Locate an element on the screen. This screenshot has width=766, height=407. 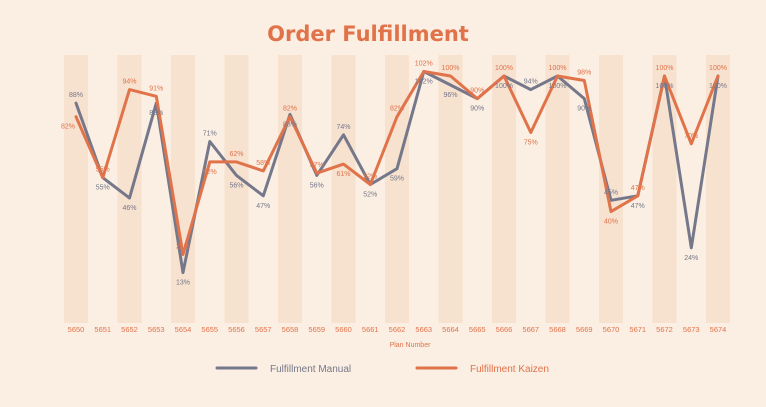
x-tick-label: 5659 is located at coordinates (316, 329).